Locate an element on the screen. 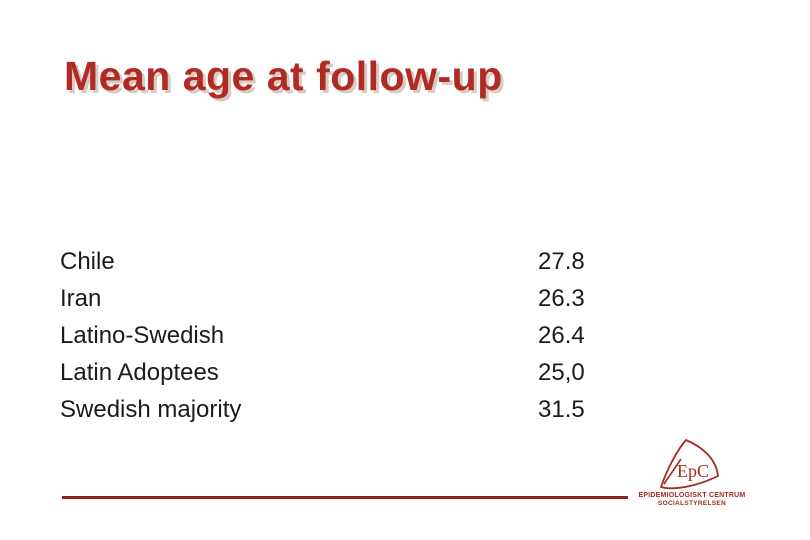 The height and width of the screenshot is (540, 810). row-label: Latino-Swedish is located at coordinates (142, 335).